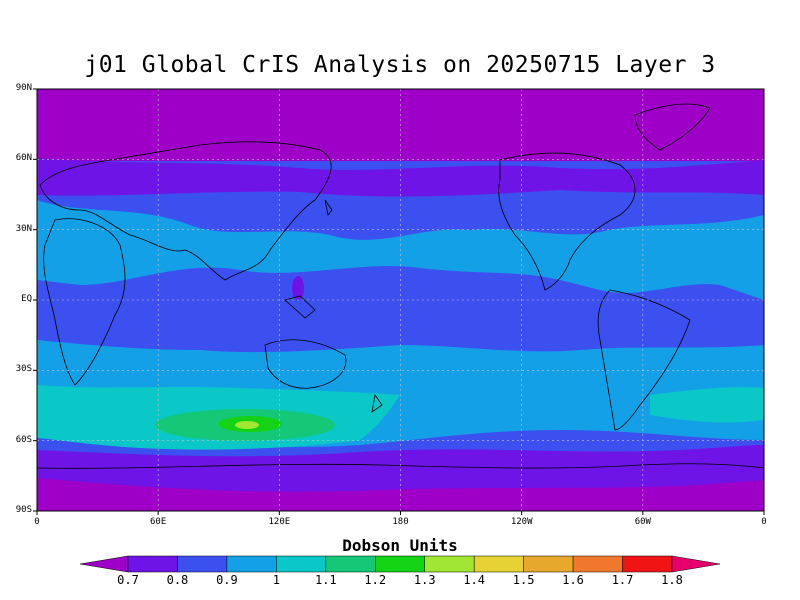 Image resolution: width=800 pixels, height=600 pixels. I want to click on colorbar-level-label: 0.8, so click(177, 580).